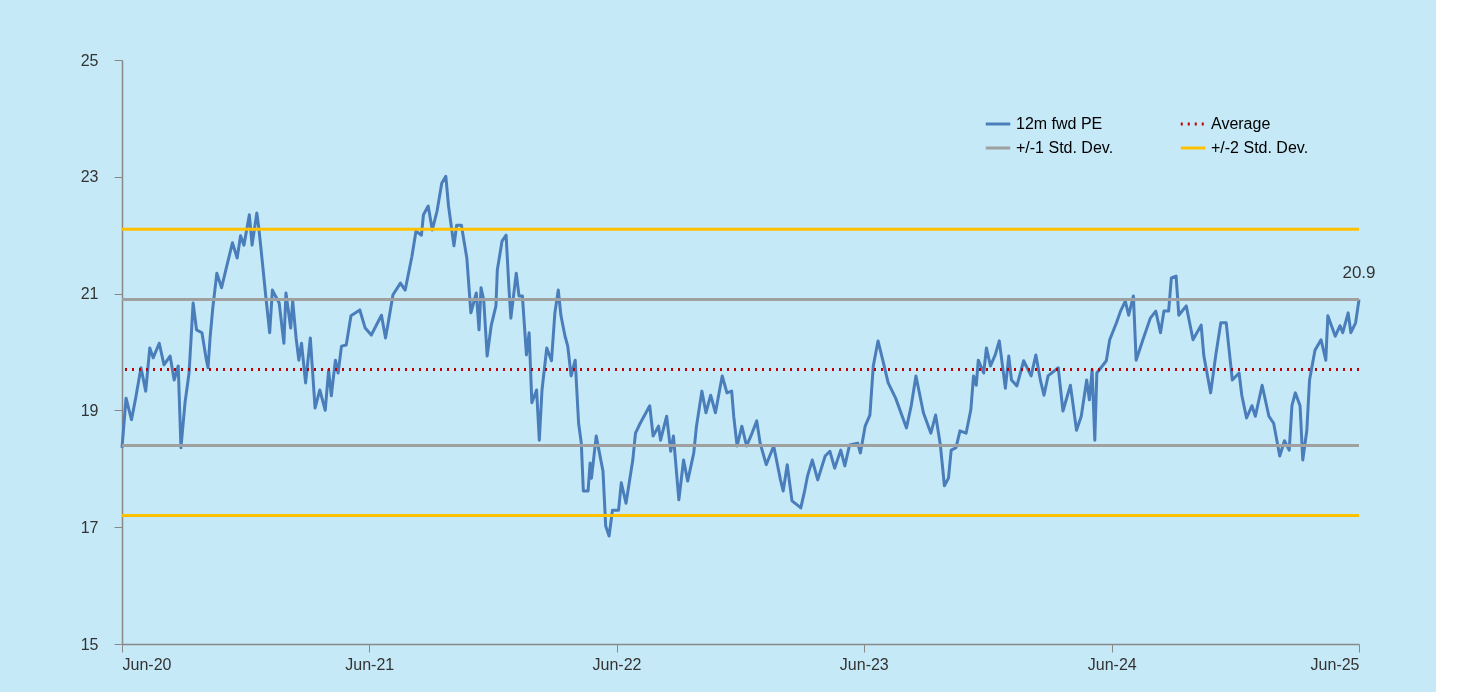 The width and height of the screenshot is (1467, 699). What do you see at coordinates (147, 664) in the screenshot?
I see `x-tick-label: Jun-20` at bounding box center [147, 664].